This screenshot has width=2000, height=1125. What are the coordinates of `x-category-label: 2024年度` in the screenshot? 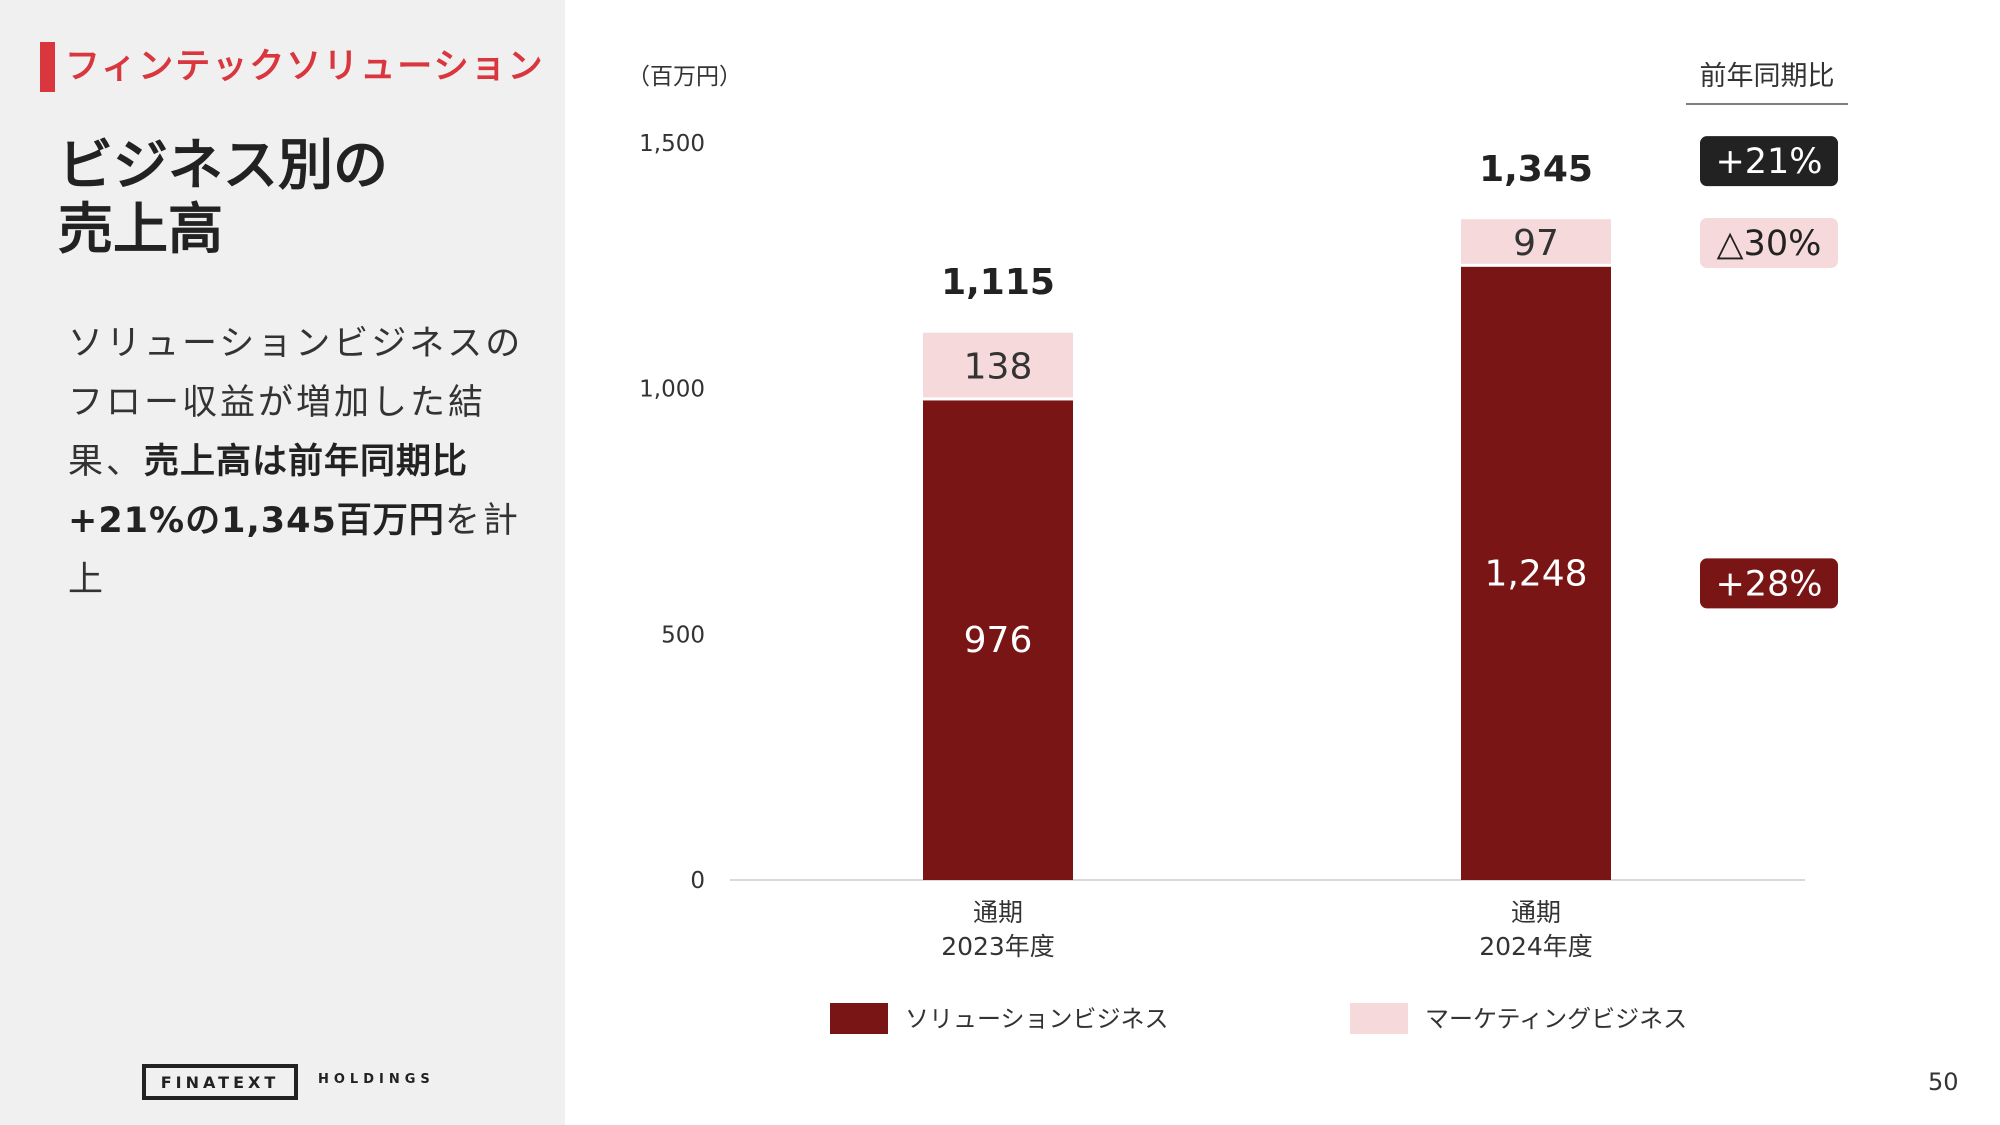 It's located at (1536, 946).